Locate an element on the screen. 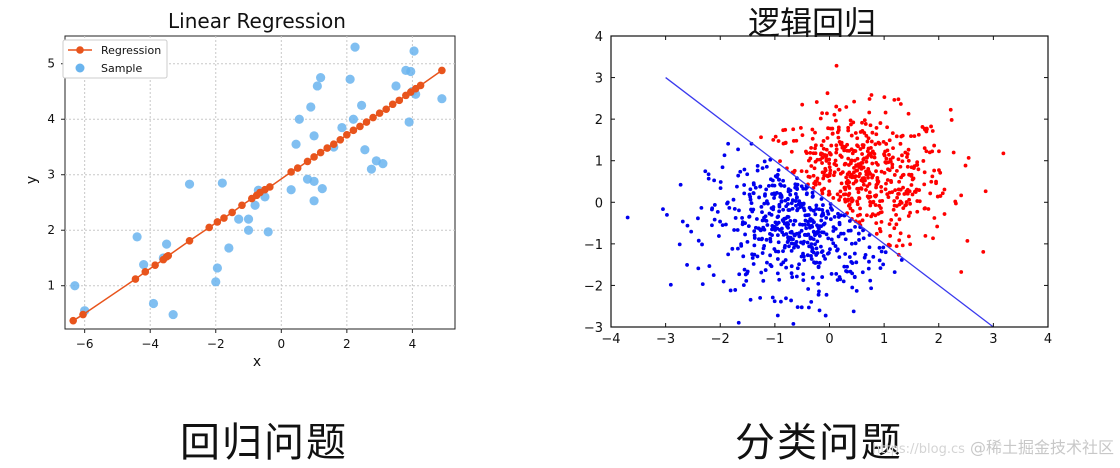 The width and height of the screenshot is (1120, 468). legend-sample-label: Sample is located at coordinates (121, 68).